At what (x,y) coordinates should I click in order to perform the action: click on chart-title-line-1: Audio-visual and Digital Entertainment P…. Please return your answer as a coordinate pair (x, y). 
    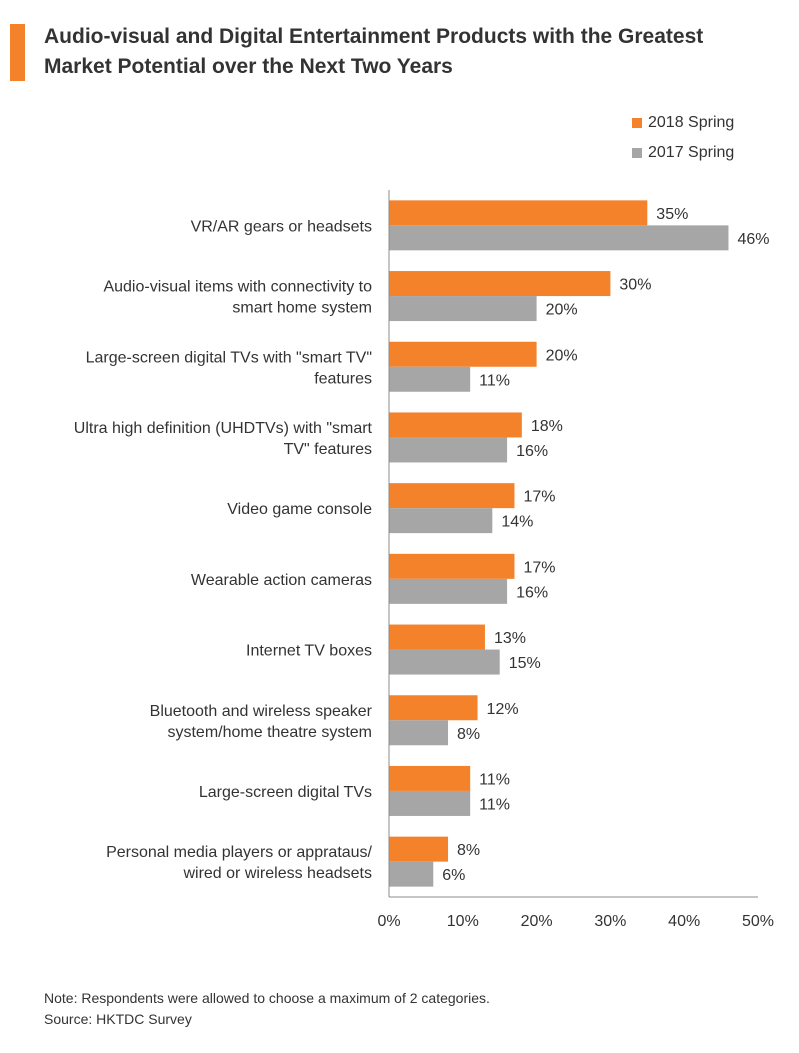
    Looking at the image, I should click on (374, 36).